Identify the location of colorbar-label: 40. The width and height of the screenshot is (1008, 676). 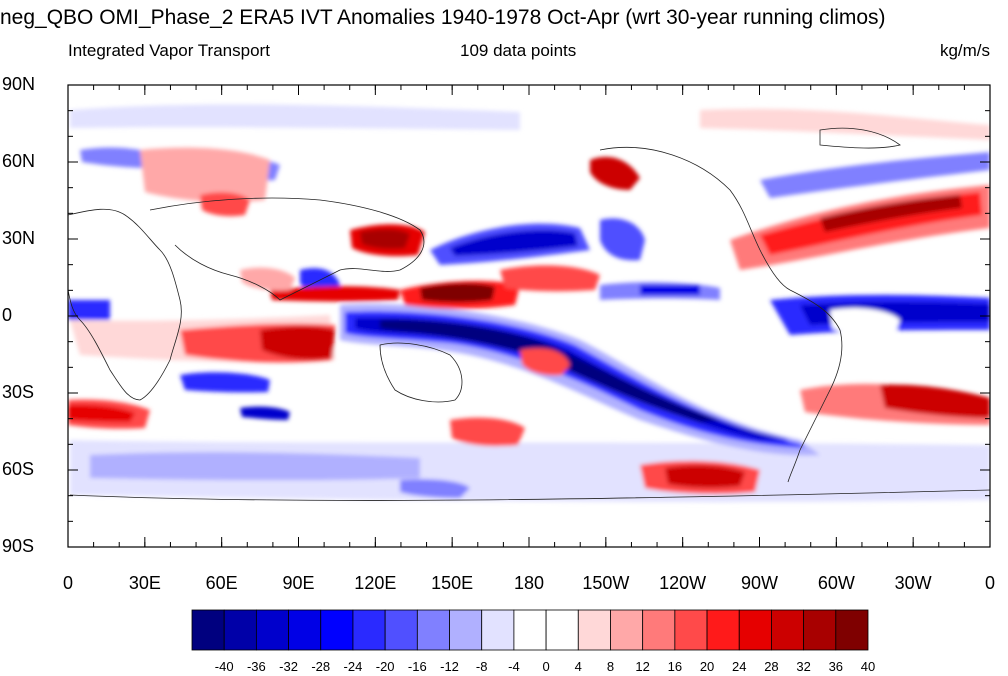
(868, 666).